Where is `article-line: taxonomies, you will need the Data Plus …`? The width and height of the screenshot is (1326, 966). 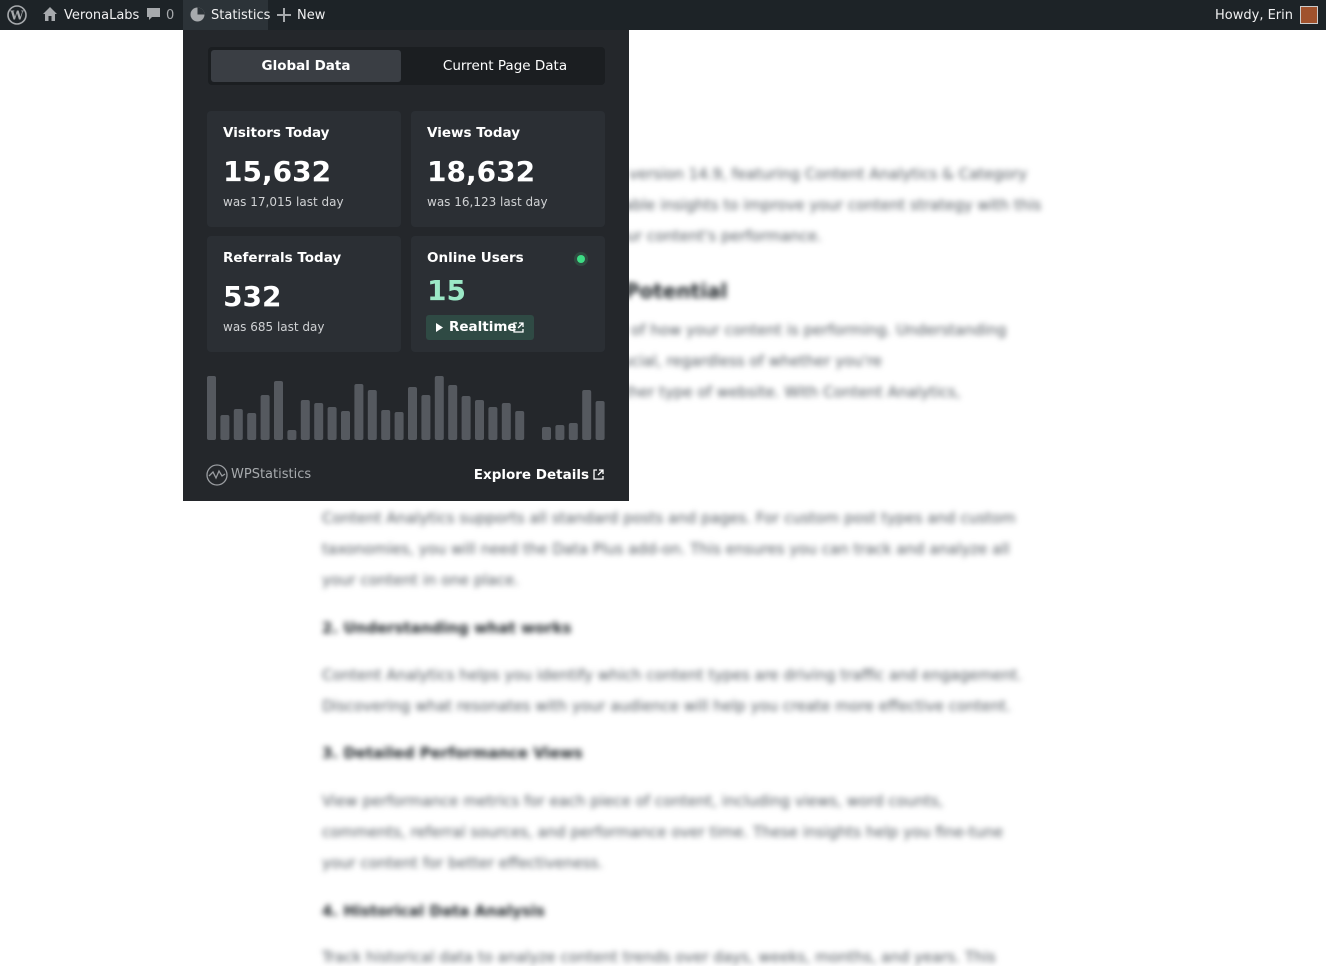
article-line: taxonomies, you will need the Data Plus … is located at coordinates (666, 549).